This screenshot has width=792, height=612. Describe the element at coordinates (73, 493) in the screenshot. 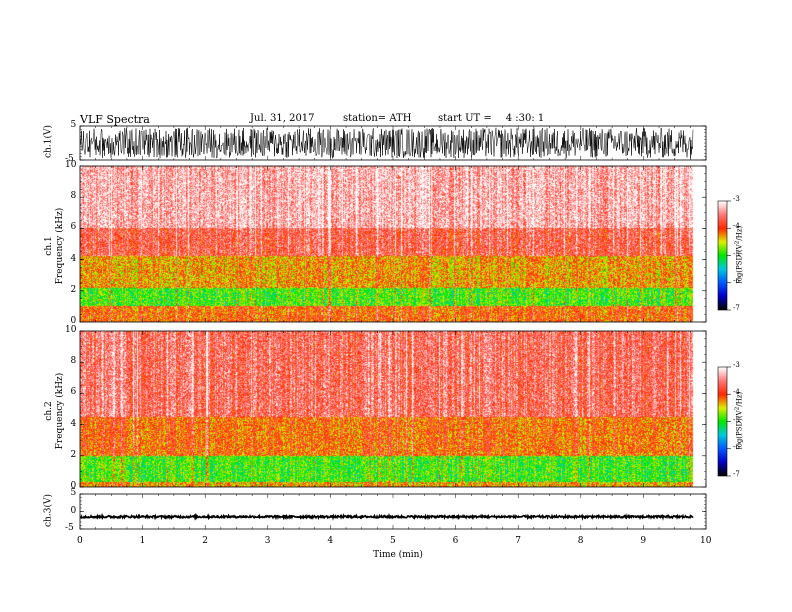

I see `ch3-waveform-y-tick-label: 5` at that location.